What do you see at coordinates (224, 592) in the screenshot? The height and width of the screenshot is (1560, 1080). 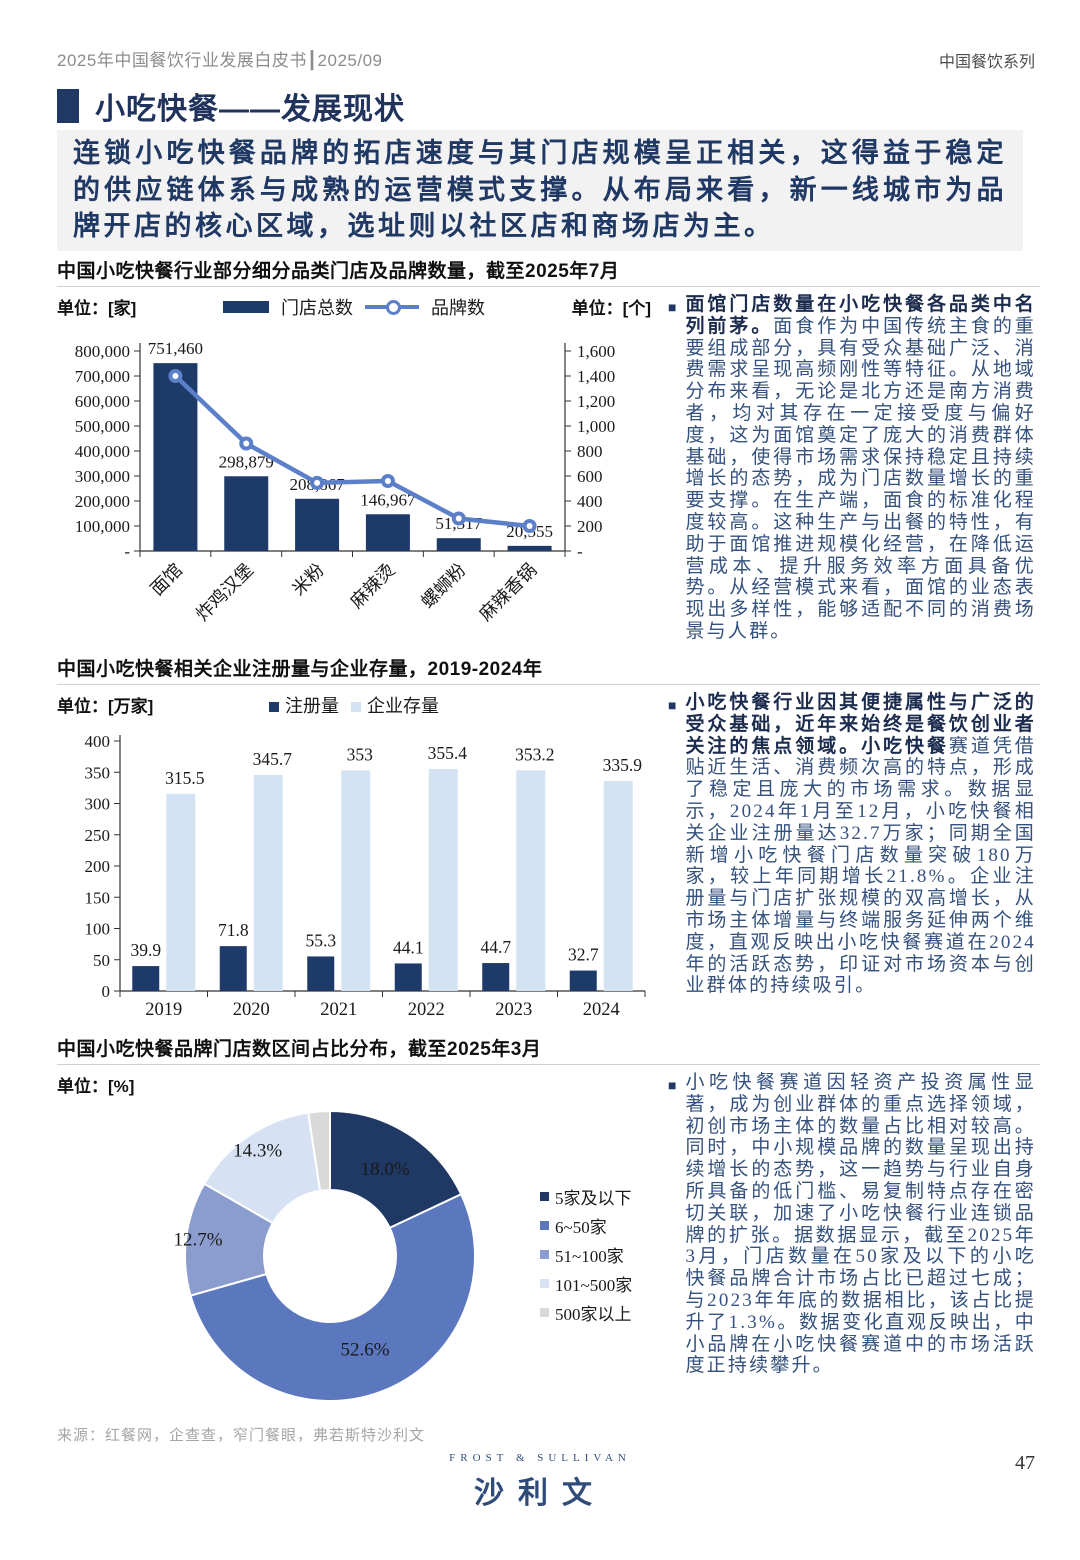 I see `svg-text: 炸鸡汉堡` at bounding box center [224, 592].